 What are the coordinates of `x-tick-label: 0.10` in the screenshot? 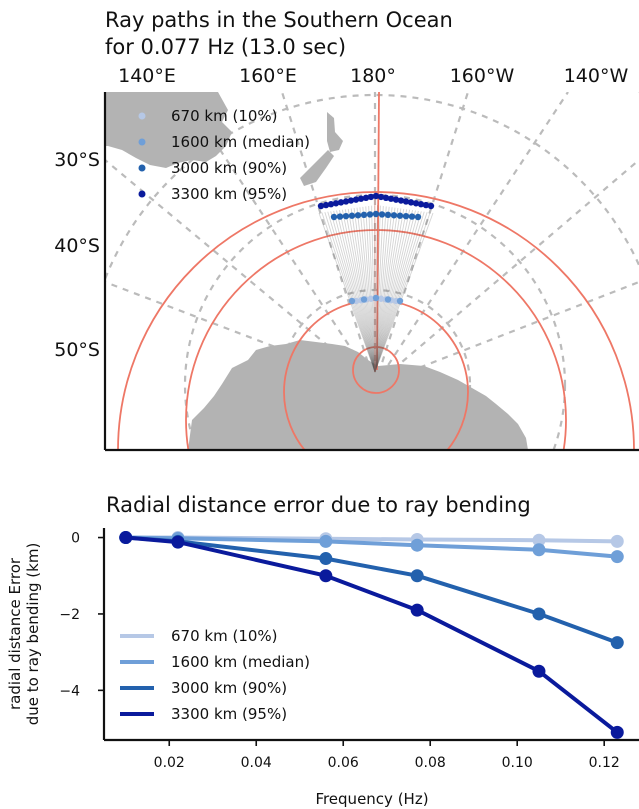 It's located at (517, 763).